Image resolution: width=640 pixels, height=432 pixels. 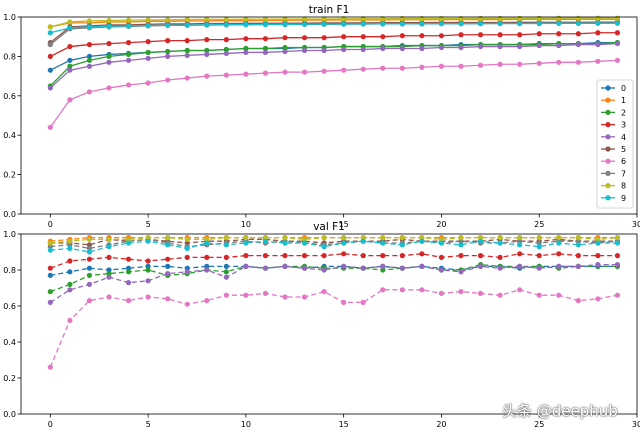 What do you see at coordinates (9, 342) in the screenshot?
I see `y-tick-label: 0.4` at bounding box center [9, 342].